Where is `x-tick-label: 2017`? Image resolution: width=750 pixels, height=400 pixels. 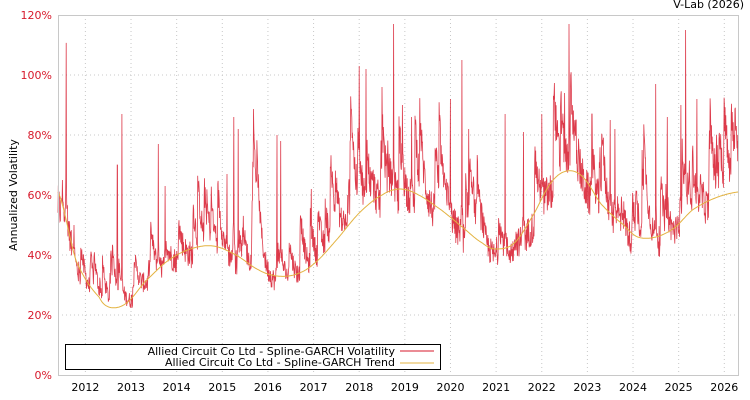 x-tick-label: 2017 is located at coordinates (314, 387).